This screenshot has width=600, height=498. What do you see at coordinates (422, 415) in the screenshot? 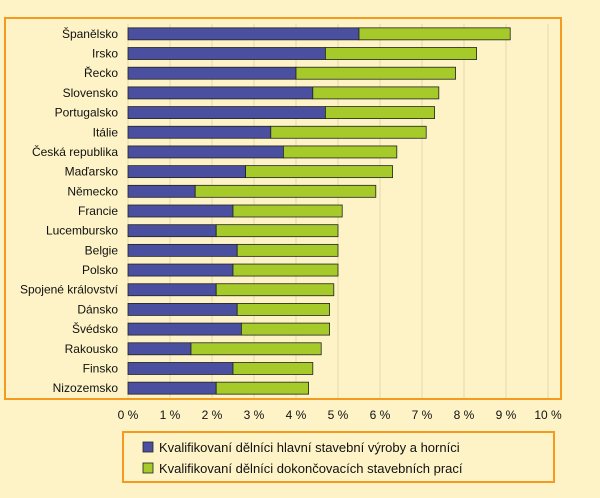
I see `x-tick-label: 7 %` at bounding box center [422, 415].